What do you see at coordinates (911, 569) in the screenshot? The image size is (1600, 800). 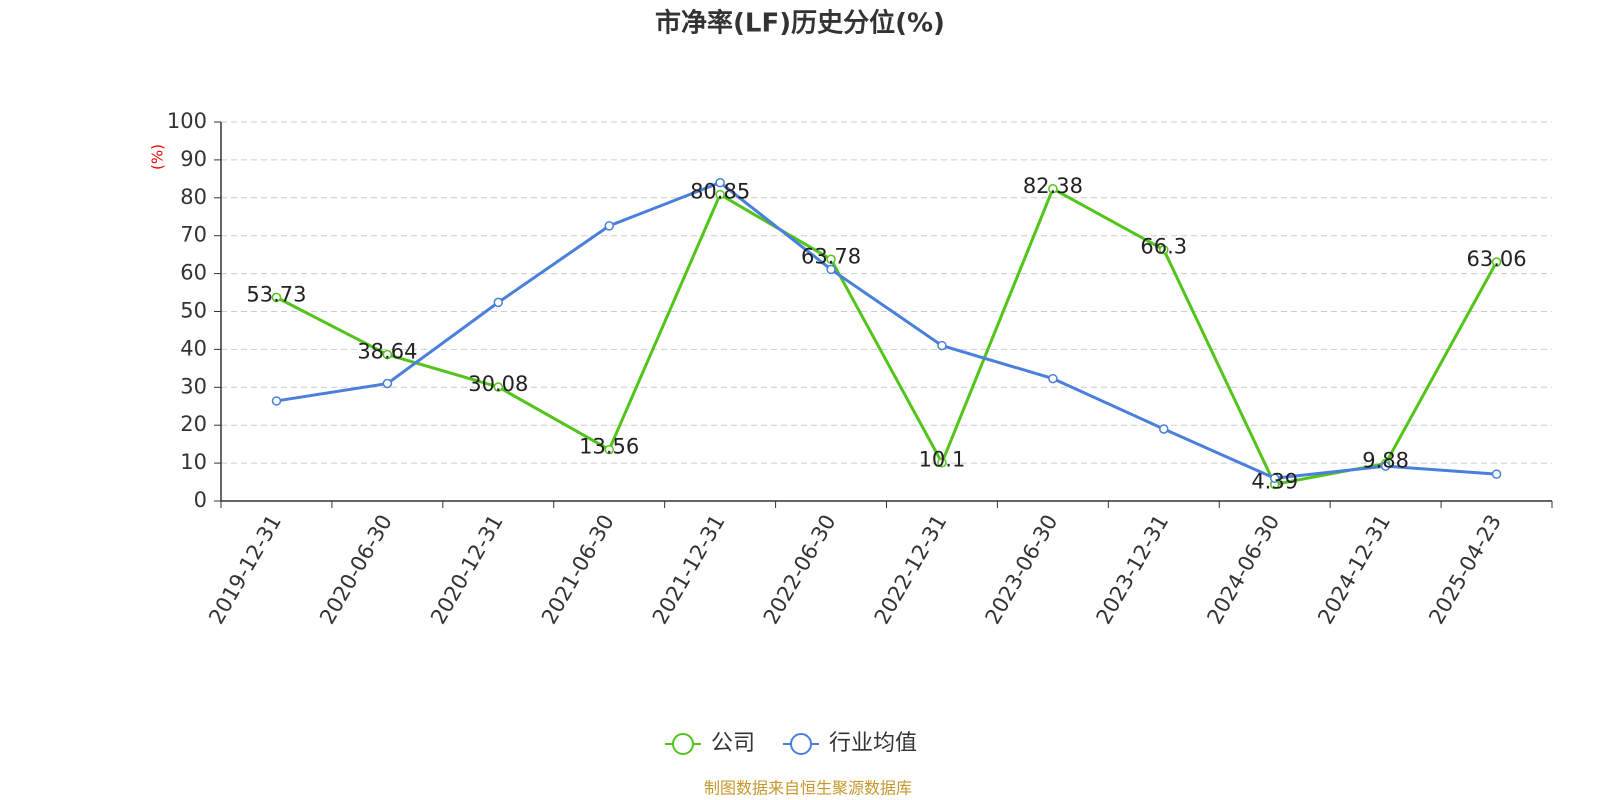 I see `x-tick-label: 2022-12-31` at bounding box center [911, 569].